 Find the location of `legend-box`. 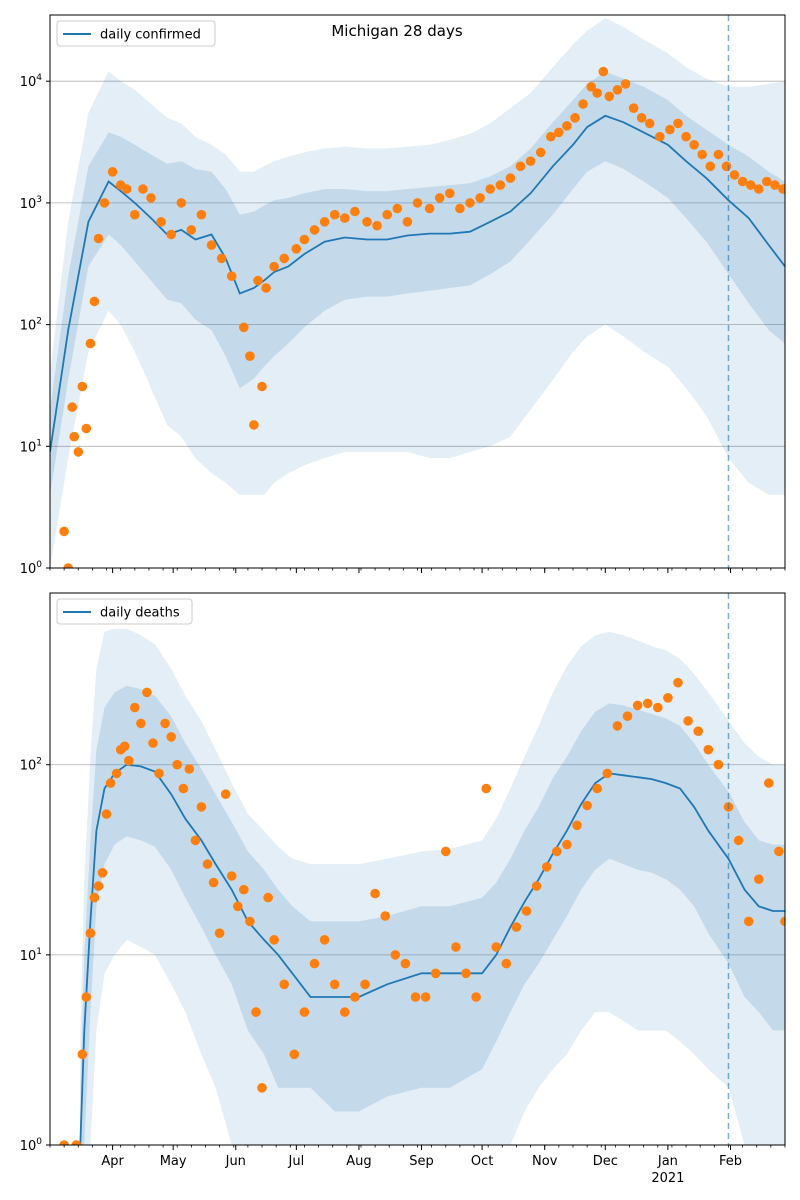

legend-box is located at coordinates (124, 611).